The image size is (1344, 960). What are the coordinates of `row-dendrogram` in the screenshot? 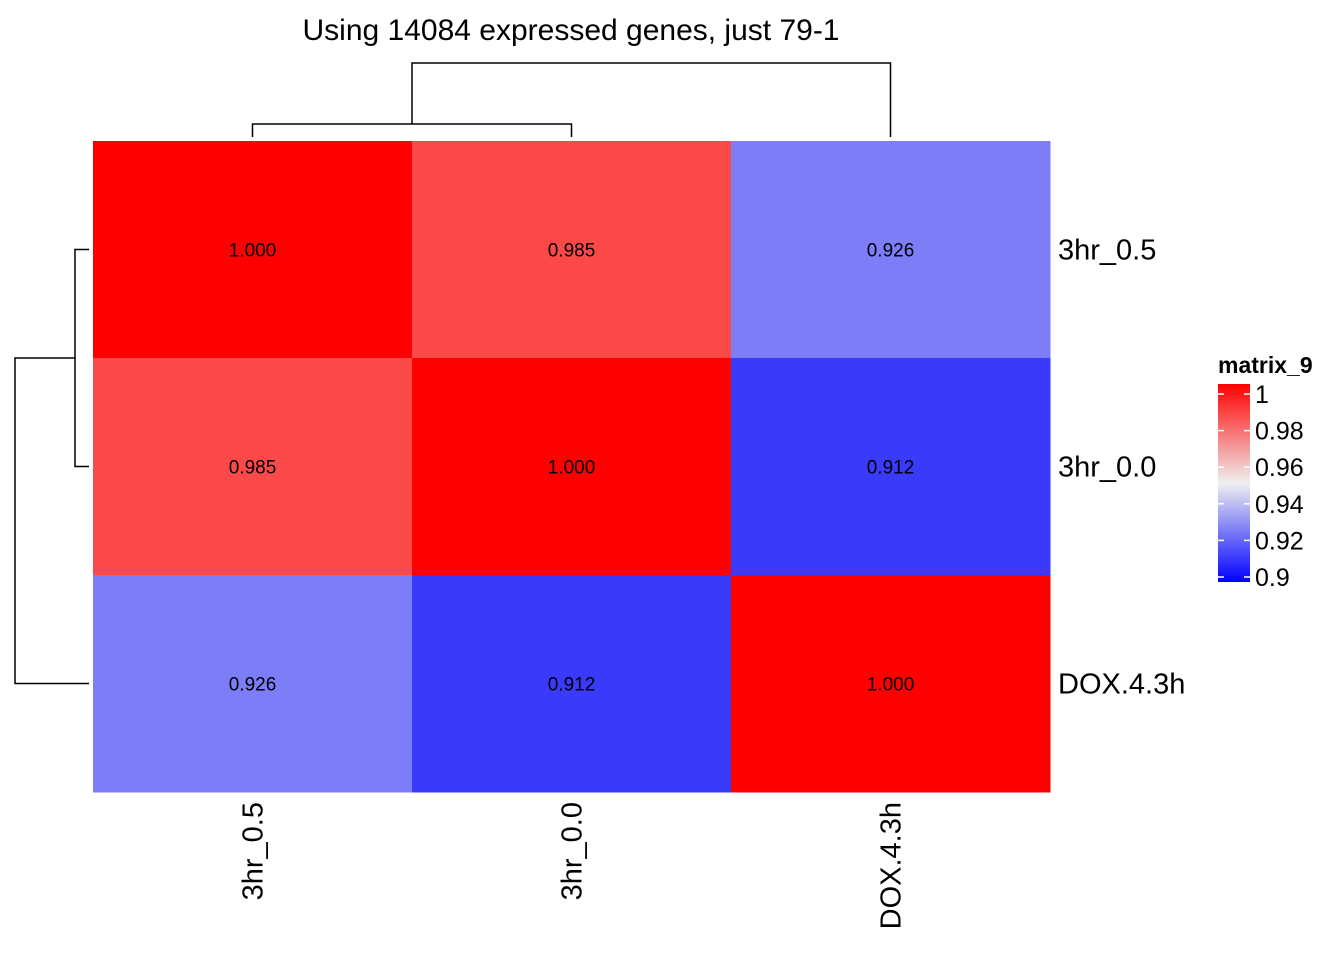 It's located at (51, 466).